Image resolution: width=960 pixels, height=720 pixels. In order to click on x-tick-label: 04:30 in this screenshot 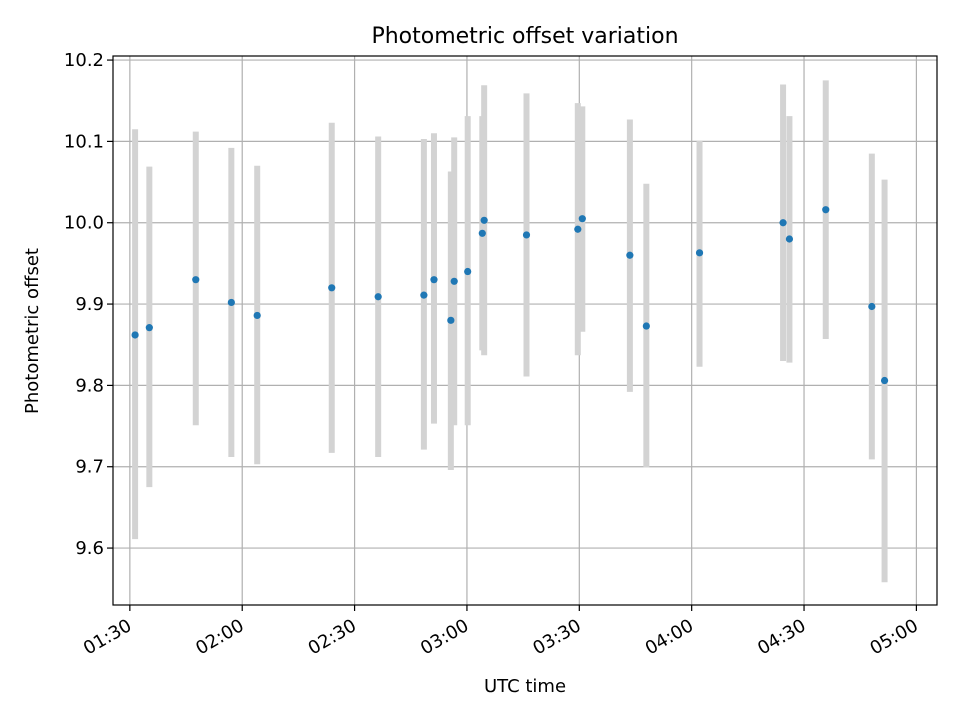, I will do `click(781, 637)`.